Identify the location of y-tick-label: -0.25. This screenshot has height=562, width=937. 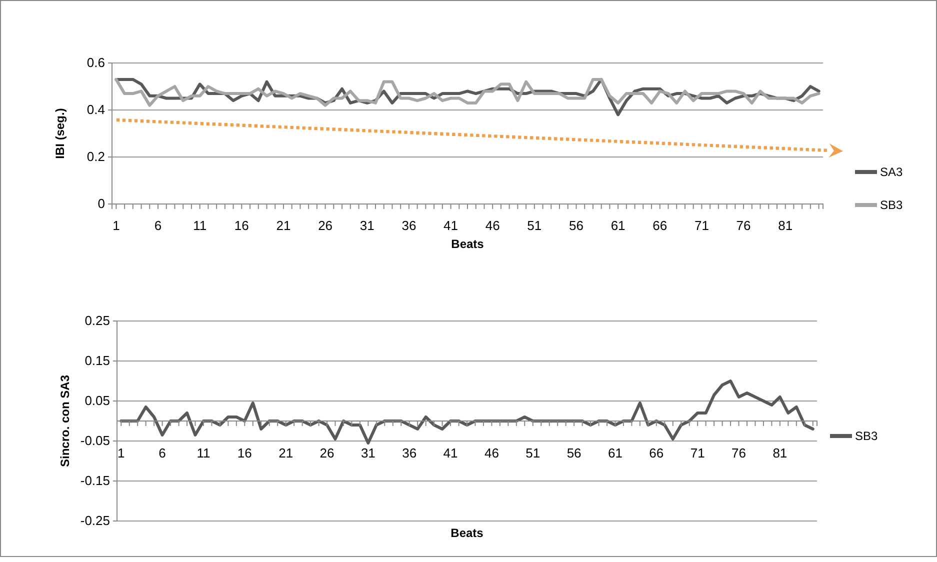
(95, 520).